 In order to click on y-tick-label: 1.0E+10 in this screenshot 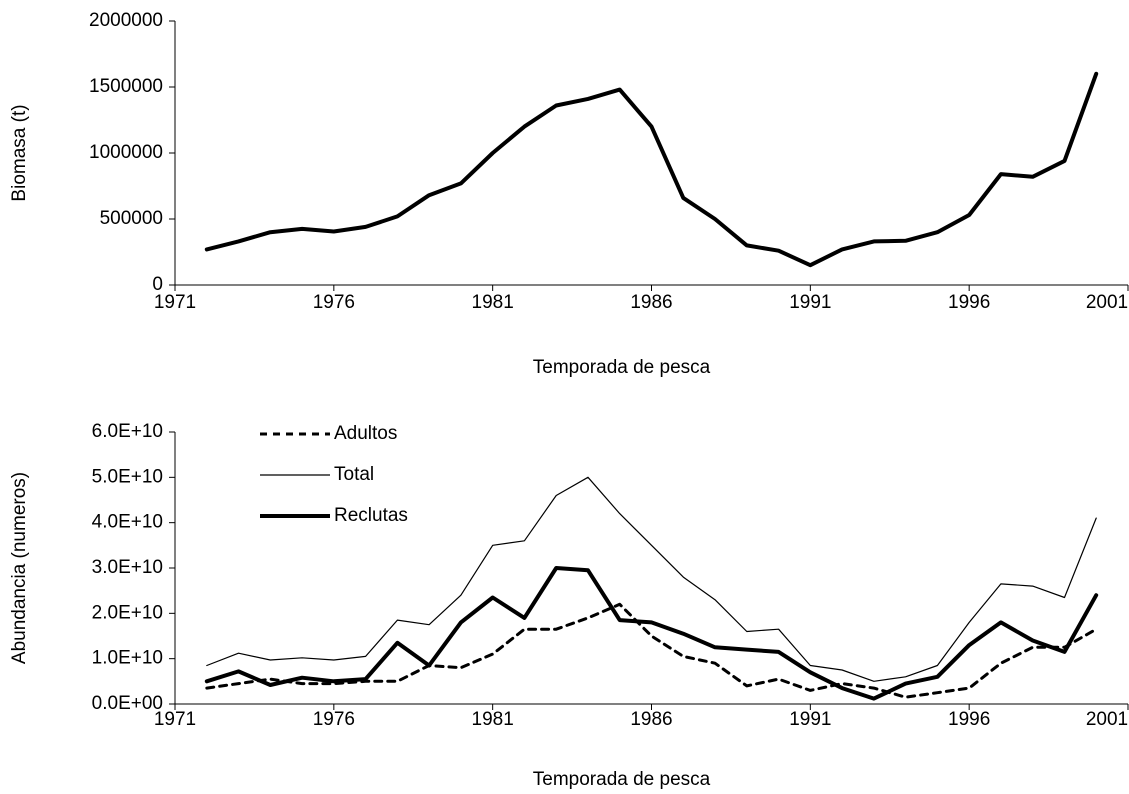, I will do `click(127, 658)`.